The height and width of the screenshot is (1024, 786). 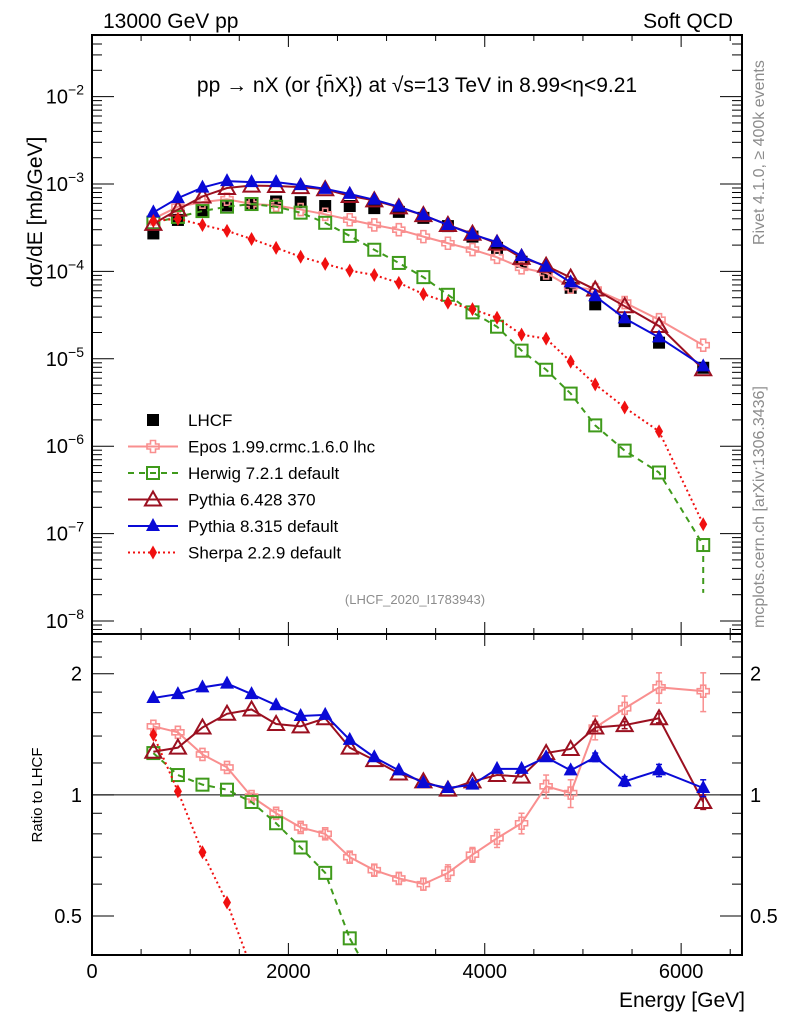 What do you see at coordinates (210, 420) in the screenshot?
I see `legend-label: LHCF` at bounding box center [210, 420].